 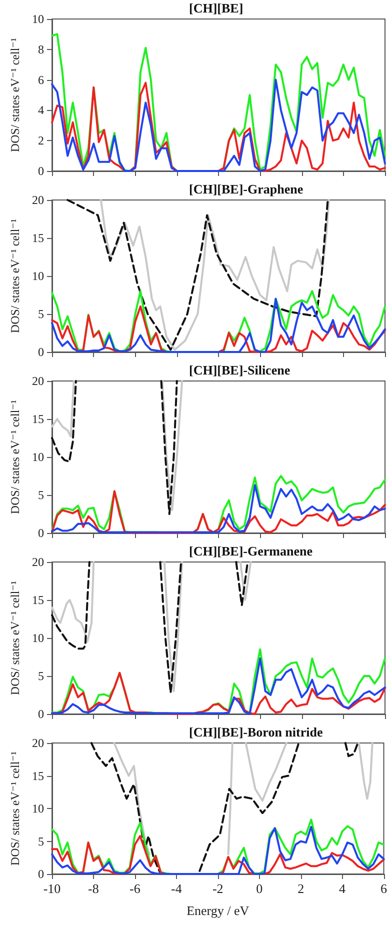 I want to click on x-axis-title: Energy / eV, so click(x=218, y=910).